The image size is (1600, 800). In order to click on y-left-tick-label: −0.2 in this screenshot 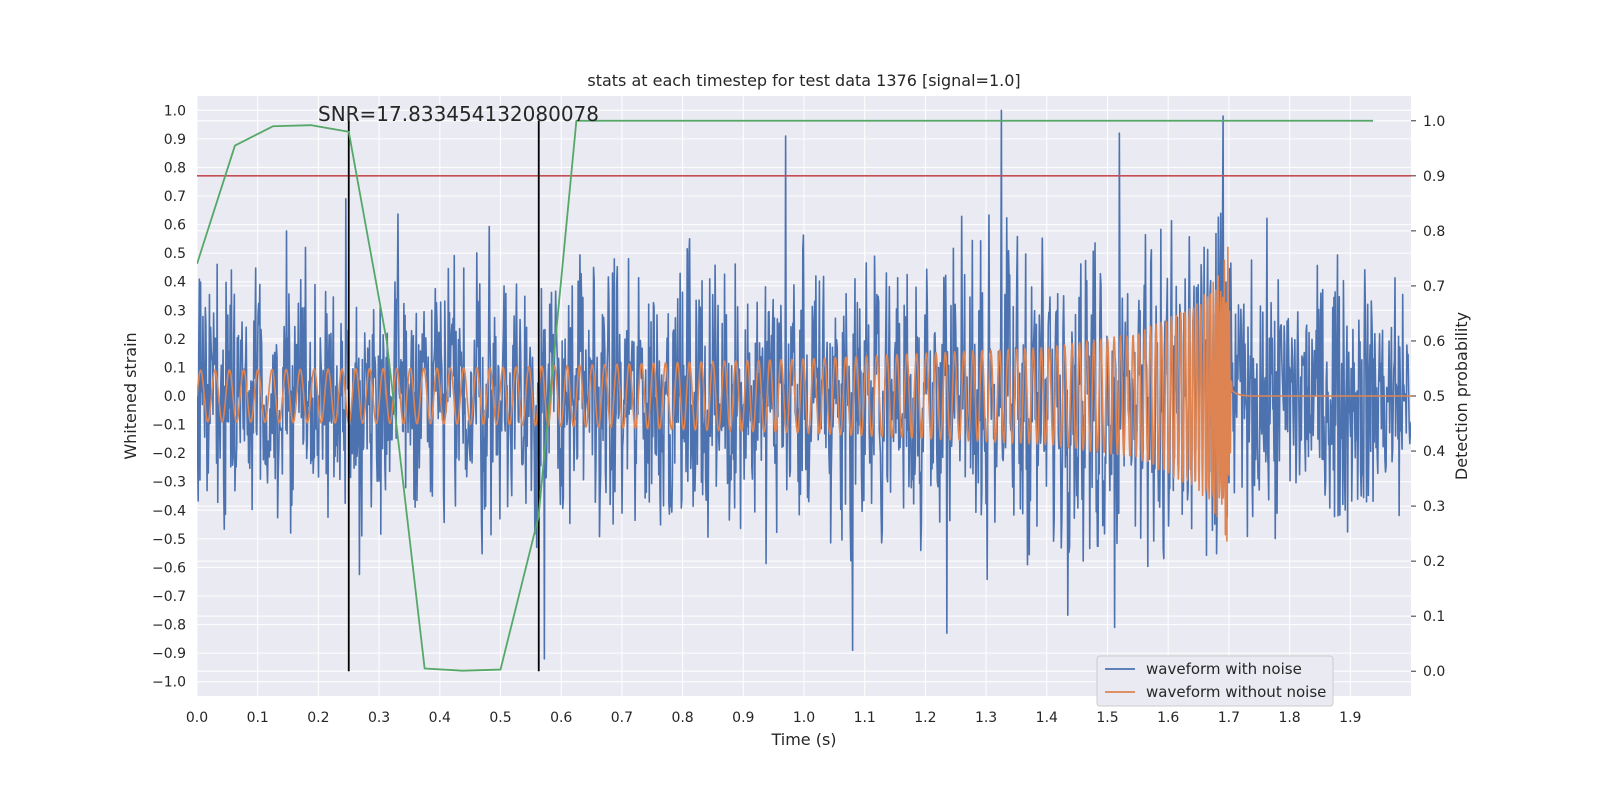, I will do `click(169, 454)`.